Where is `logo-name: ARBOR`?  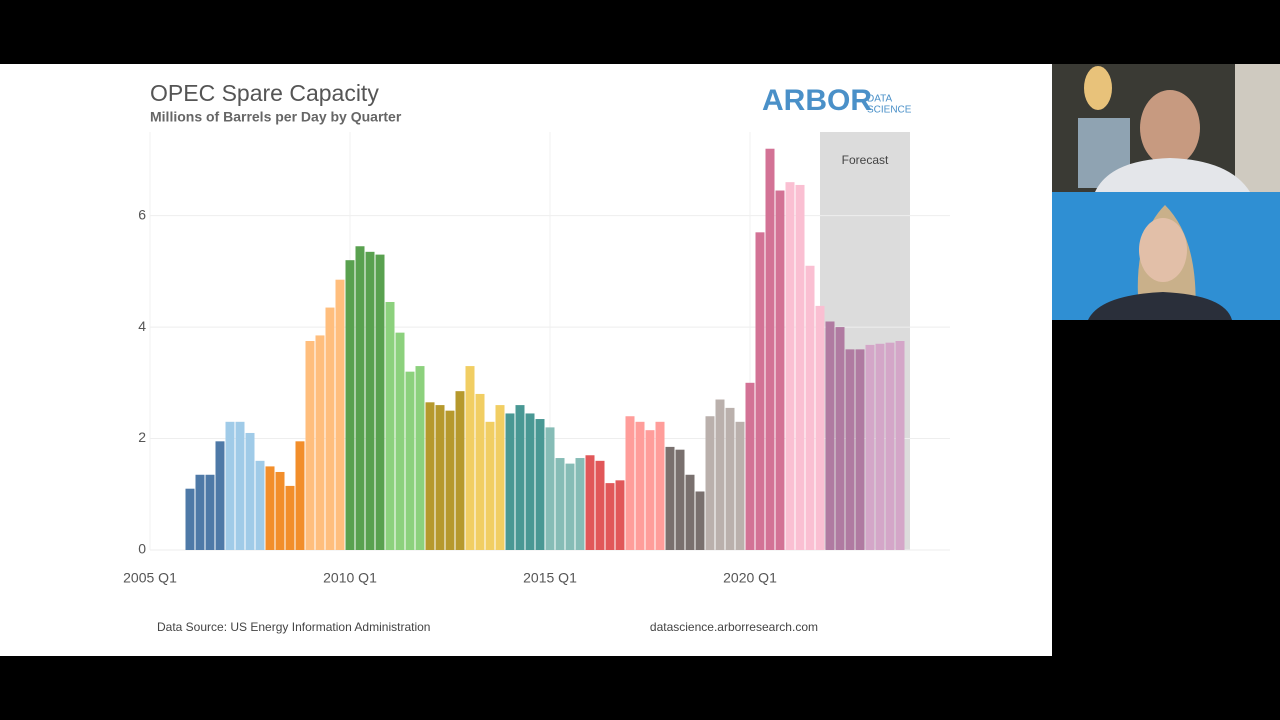
logo-name: ARBOR is located at coordinates (817, 100).